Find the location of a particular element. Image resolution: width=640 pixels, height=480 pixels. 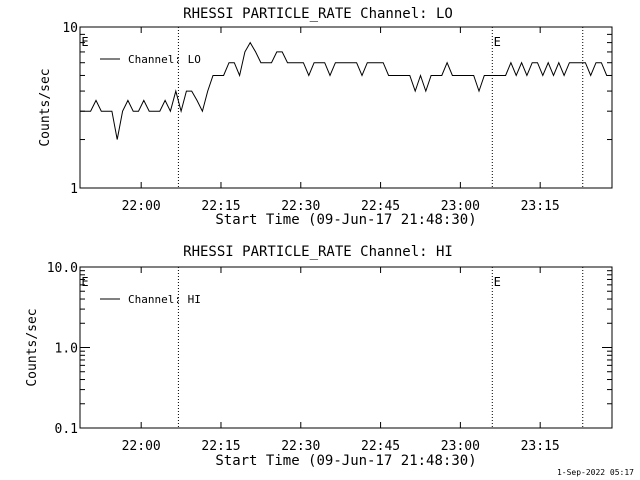

y-tick-label: 1.0 is located at coordinates (66, 349).